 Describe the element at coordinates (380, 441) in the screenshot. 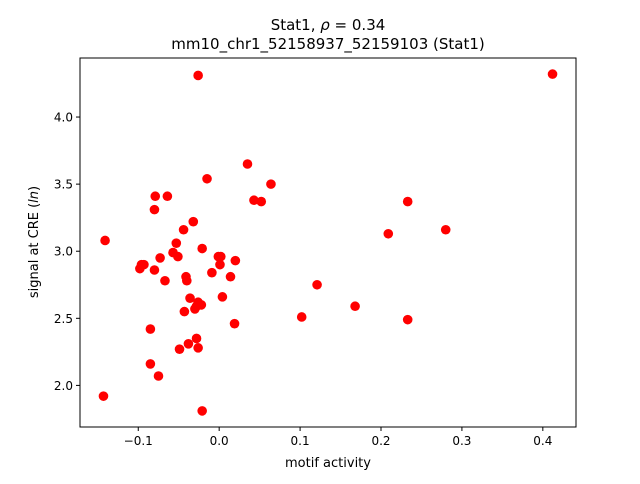

I see `x-tick-label: 0.2` at that location.